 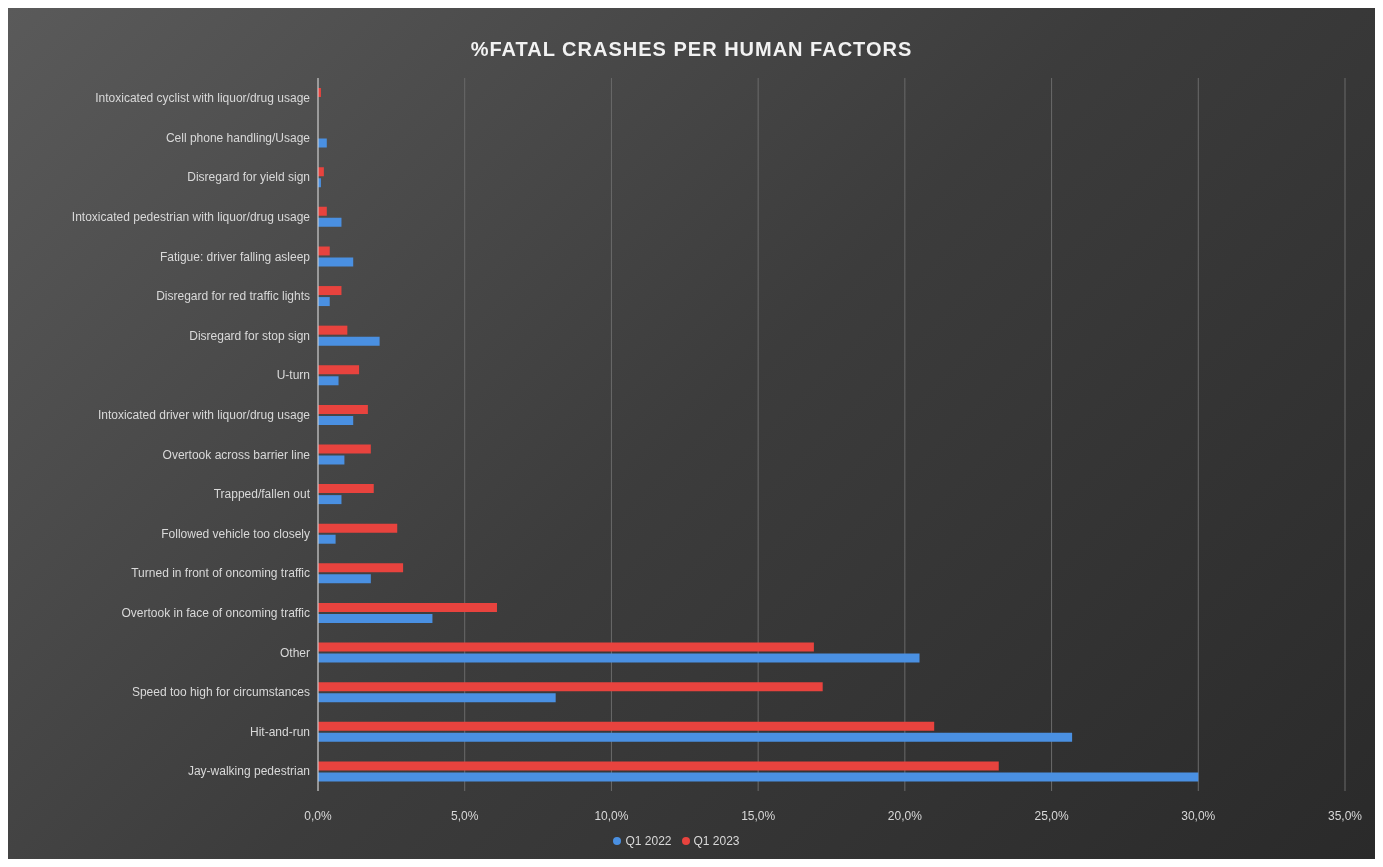 I want to click on y-tick-label: Disregard for red traffic lights, so click(x=233, y=296).